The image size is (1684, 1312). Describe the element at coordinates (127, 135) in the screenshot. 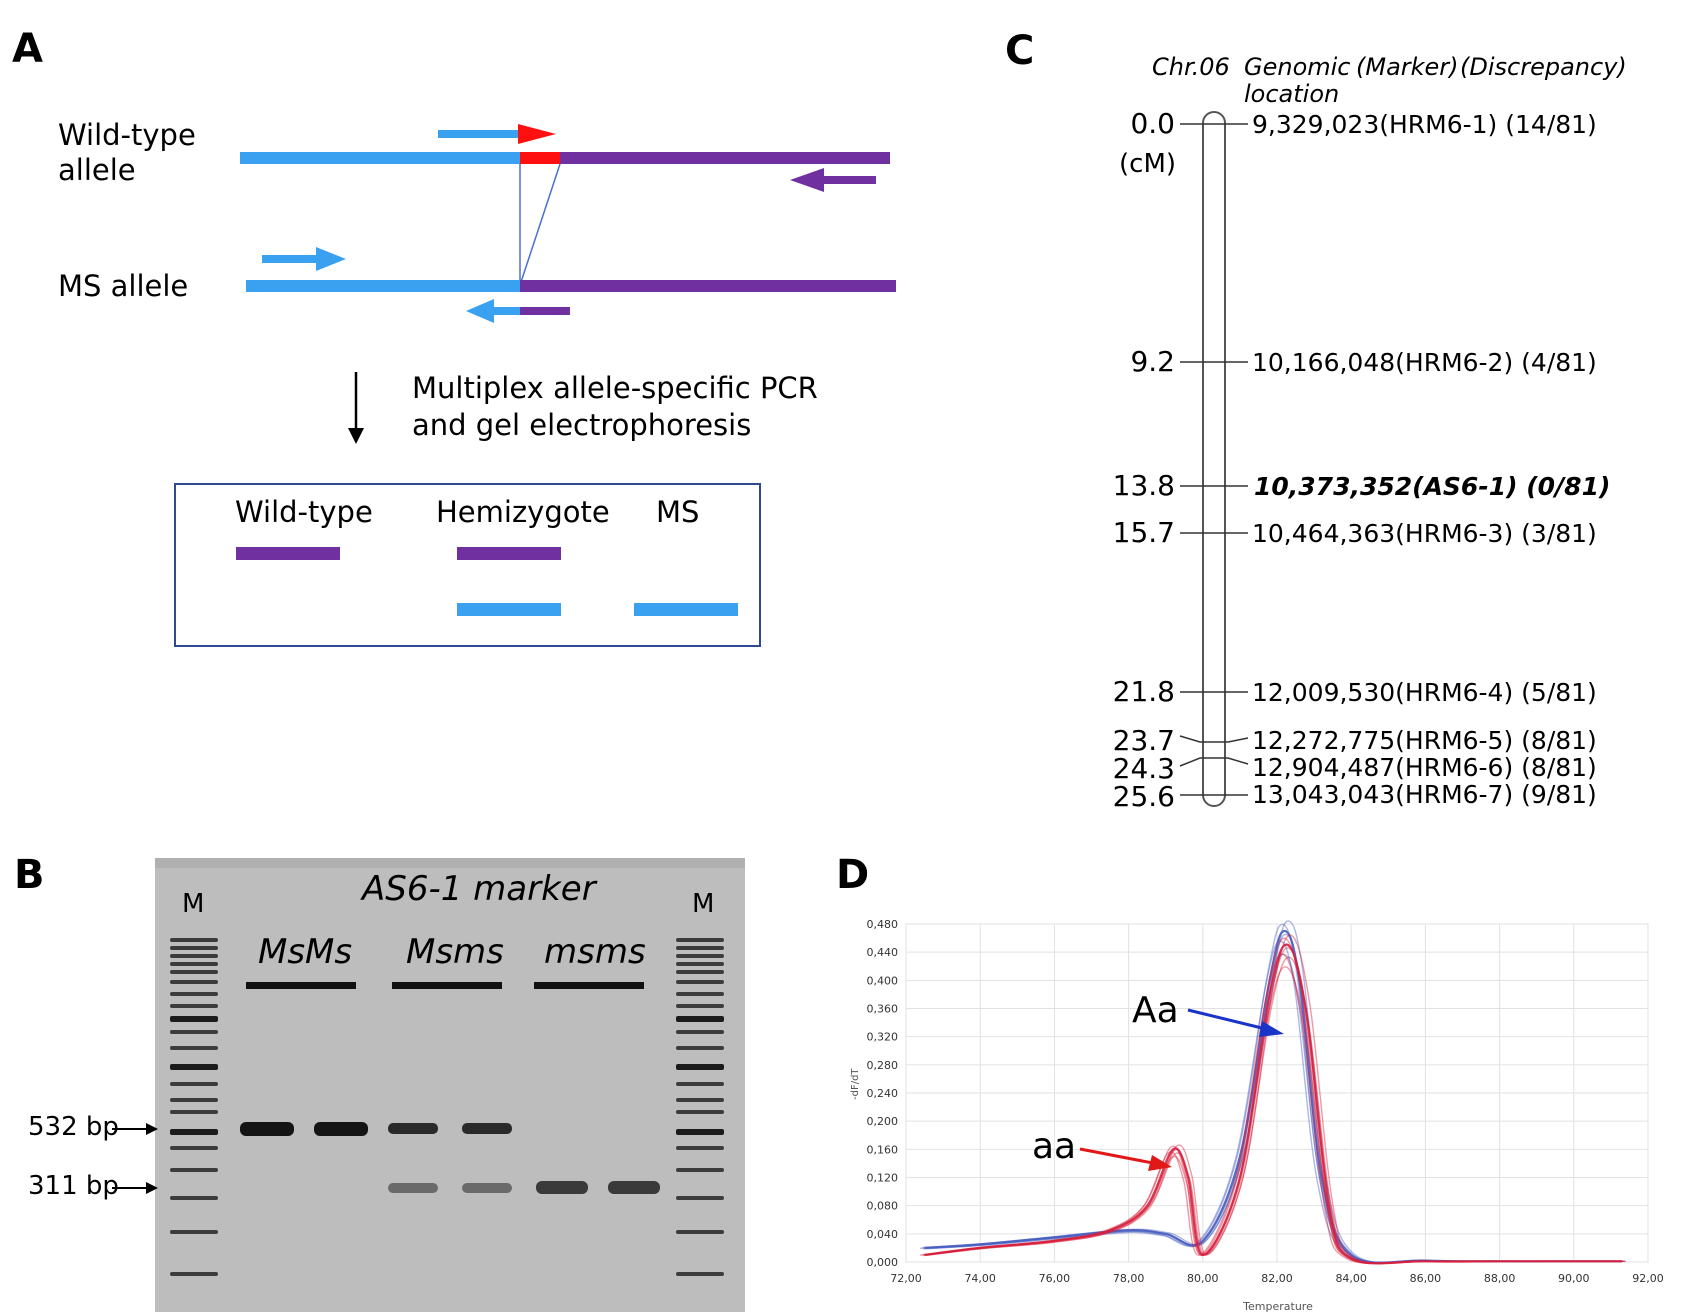

I see `wild-type-label-line1: Wild-type` at that location.